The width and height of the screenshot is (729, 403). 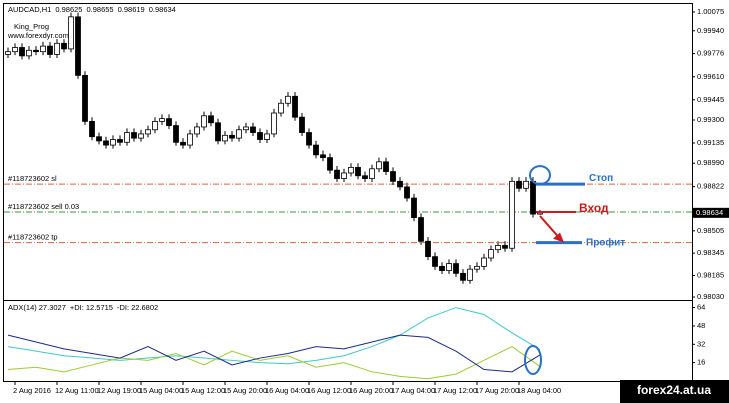 I want to click on price-tag-label: 0.98634, so click(x=709, y=212).